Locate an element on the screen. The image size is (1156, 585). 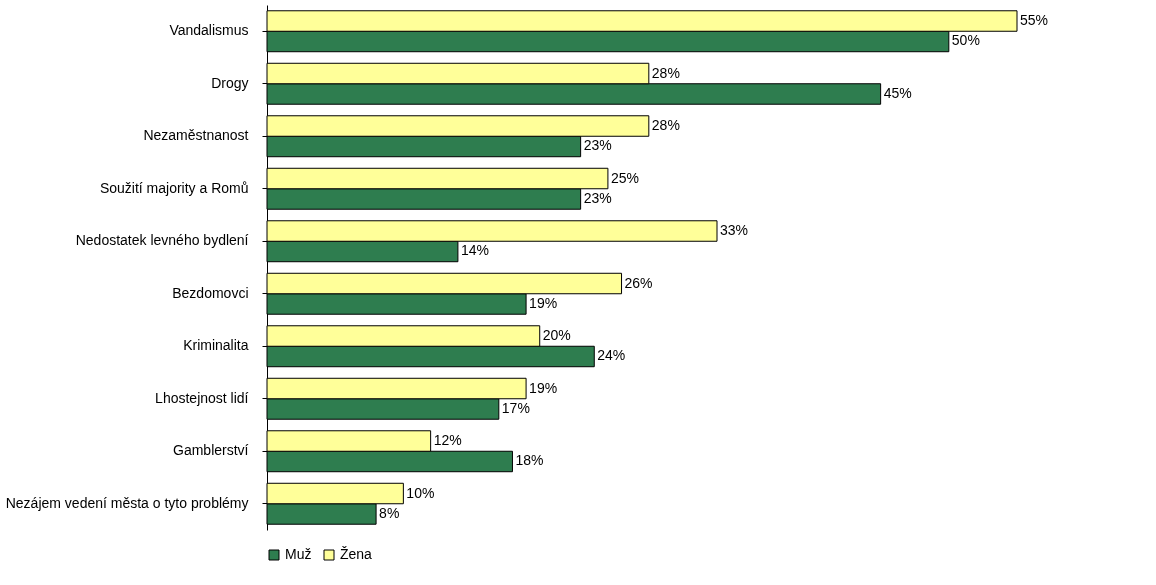
y-tick-label: Bezdomovci is located at coordinates (210, 292).